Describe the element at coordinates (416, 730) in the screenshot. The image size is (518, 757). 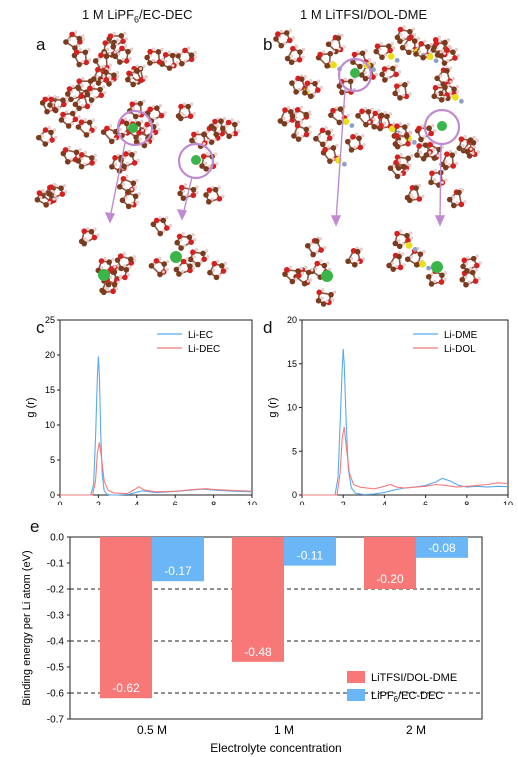
I see `x-category-label: 2 M` at that location.